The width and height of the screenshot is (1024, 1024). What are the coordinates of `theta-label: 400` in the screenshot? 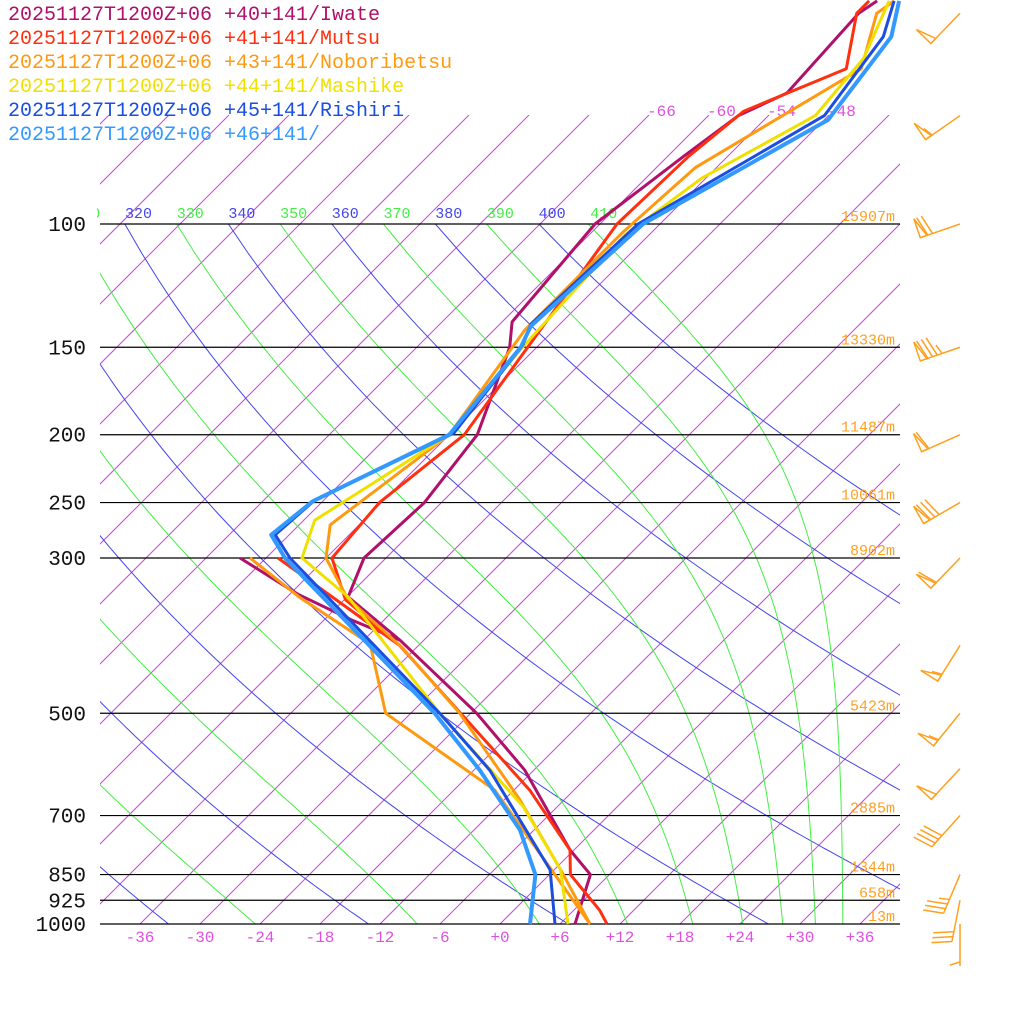 It's located at (552, 214).